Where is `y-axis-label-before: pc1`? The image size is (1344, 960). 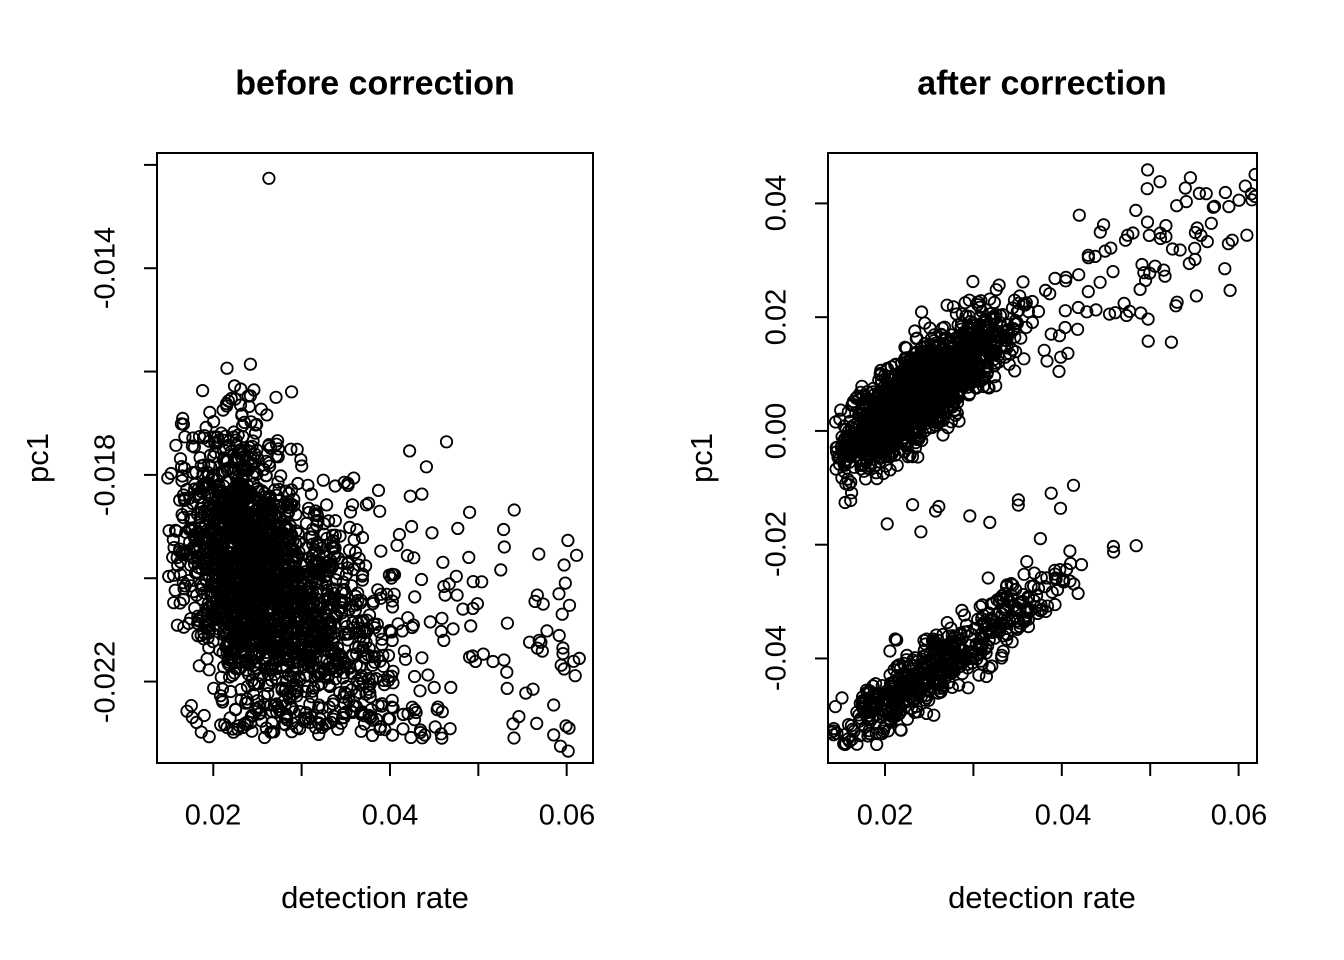 y-axis-label-before: pc1 is located at coordinates (37, 458).